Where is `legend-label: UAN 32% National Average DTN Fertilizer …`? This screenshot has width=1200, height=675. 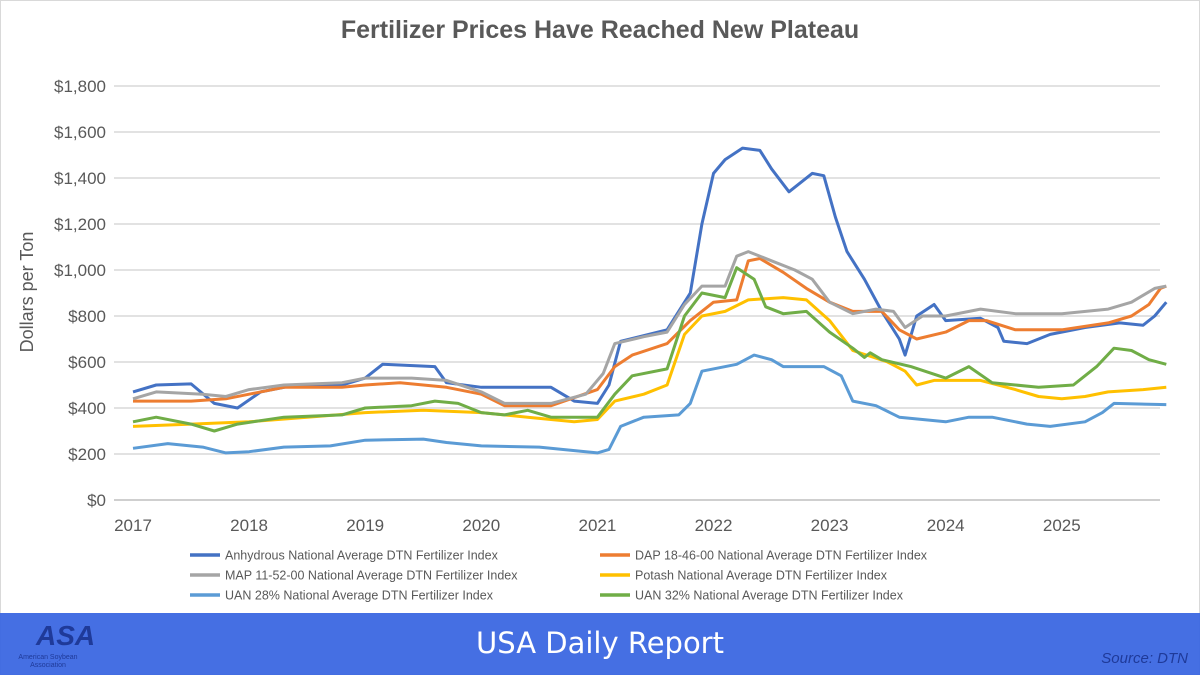
legend-label: UAN 32% National Average DTN Fertilizer … is located at coordinates (769, 596).